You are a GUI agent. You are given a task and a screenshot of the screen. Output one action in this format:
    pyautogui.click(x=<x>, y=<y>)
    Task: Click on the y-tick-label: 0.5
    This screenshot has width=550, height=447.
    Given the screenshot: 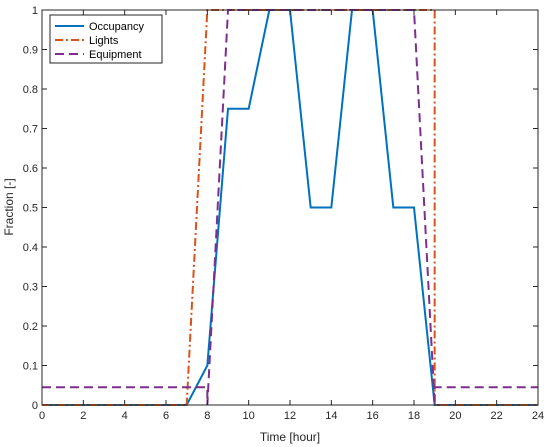 What is the action you would take?
    pyautogui.click(x=30, y=209)
    